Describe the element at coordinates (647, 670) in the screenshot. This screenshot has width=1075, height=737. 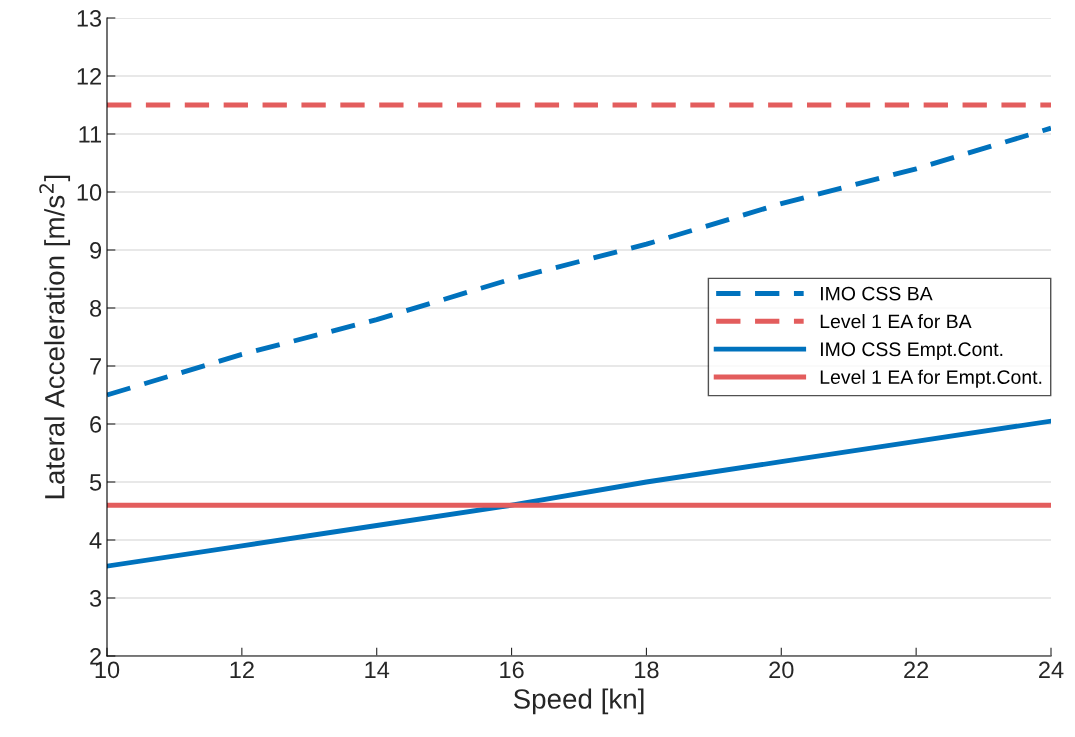
I see `x-tick-label: 18` at that location.